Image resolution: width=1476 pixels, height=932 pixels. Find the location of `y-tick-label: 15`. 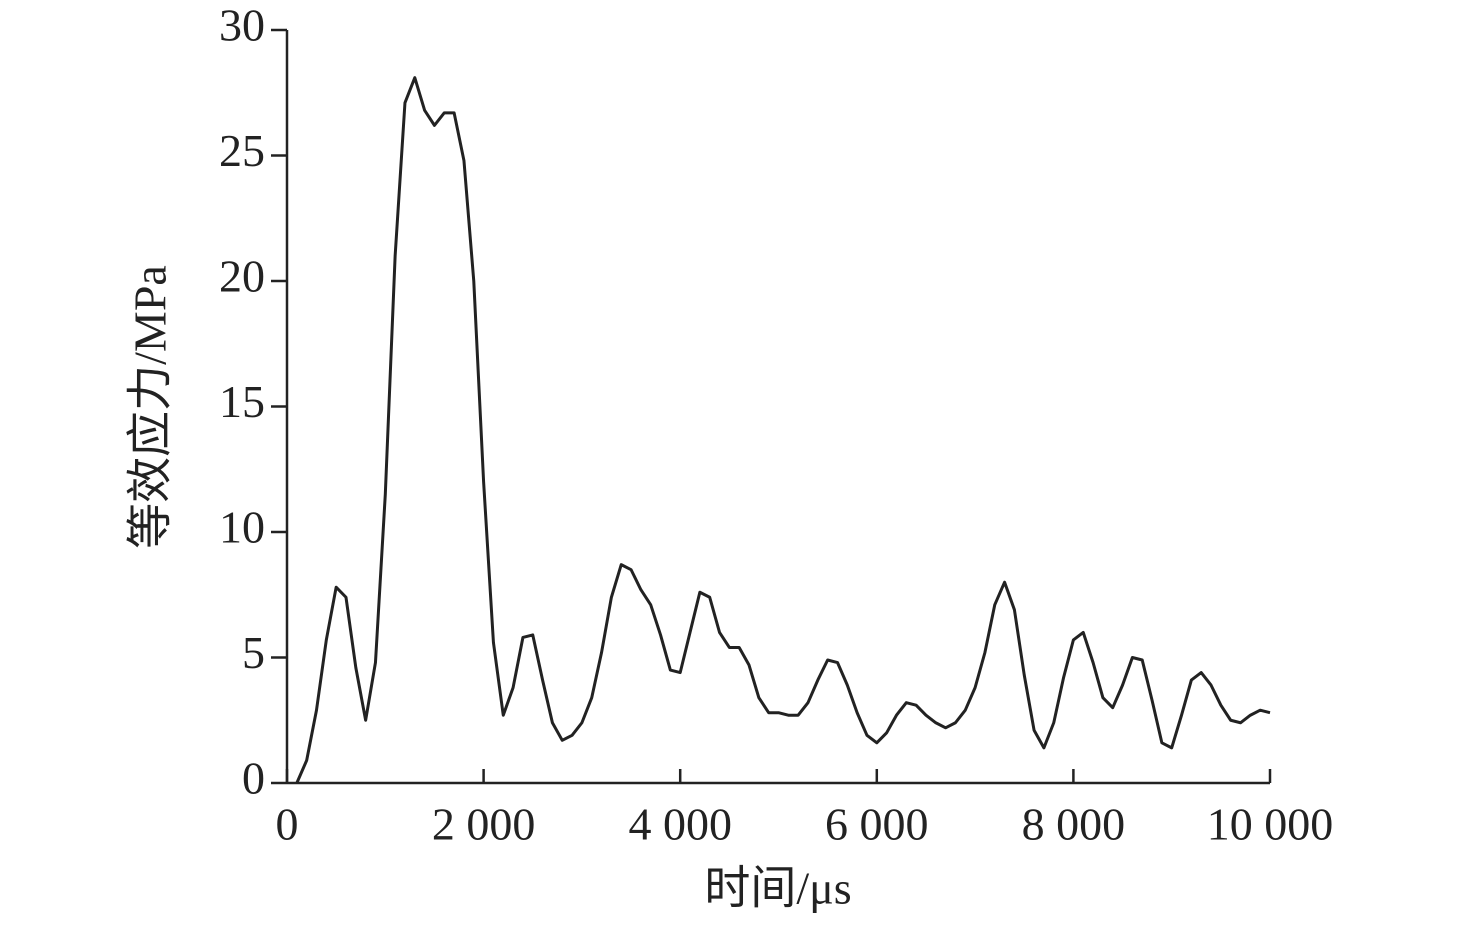

y-tick-label: 15 is located at coordinates (242, 401).